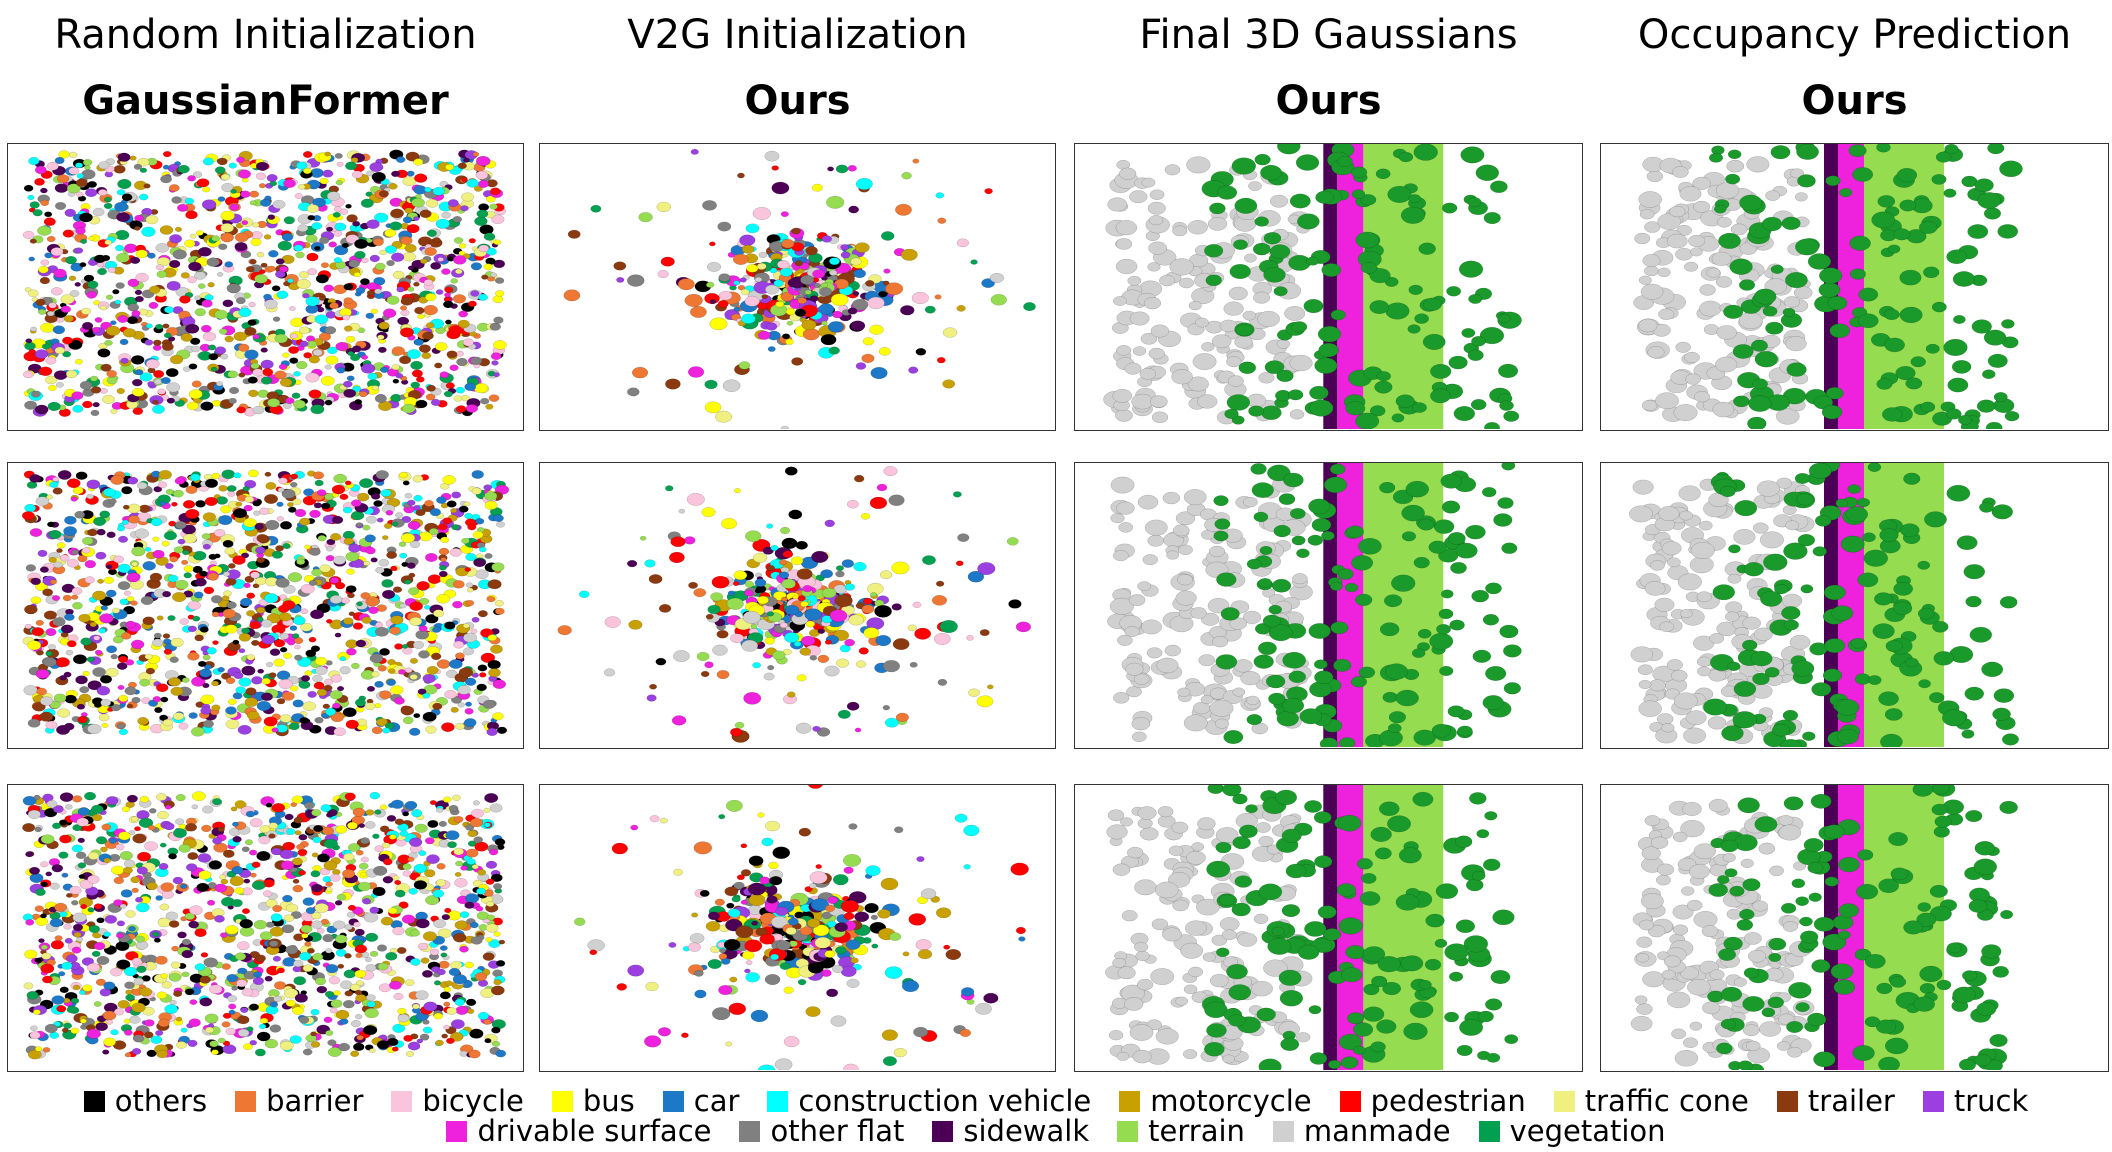 This screenshot has width=2112, height=1152. What do you see at coordinates (265, 35) in the screenshot?
I see `column-title: Random Initialization` at bounding box center [265, 35].